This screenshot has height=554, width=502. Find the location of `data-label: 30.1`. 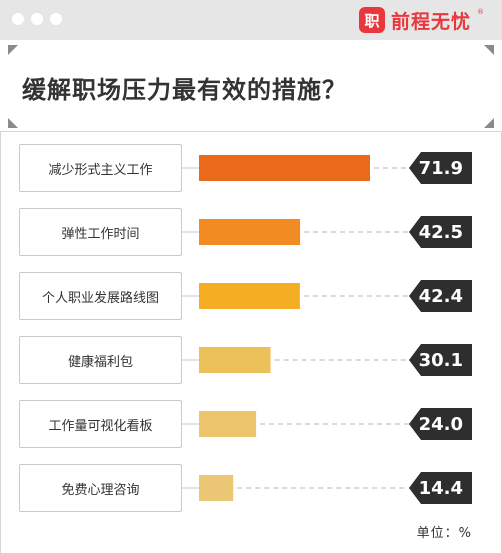

data-label: 30.1 is located at coordinates (440, 360).